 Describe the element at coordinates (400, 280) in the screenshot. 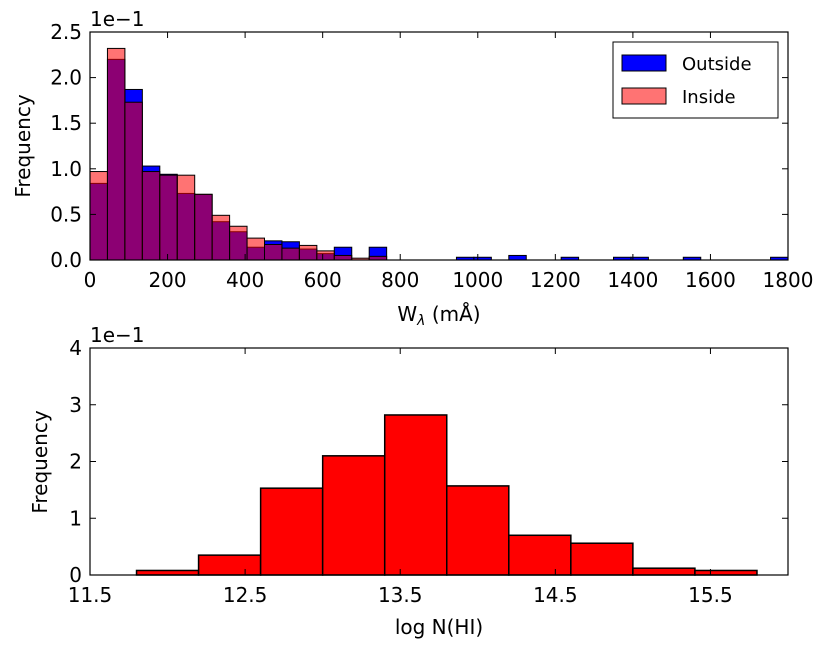

I see `top-x-tick-label: 800` at that location.